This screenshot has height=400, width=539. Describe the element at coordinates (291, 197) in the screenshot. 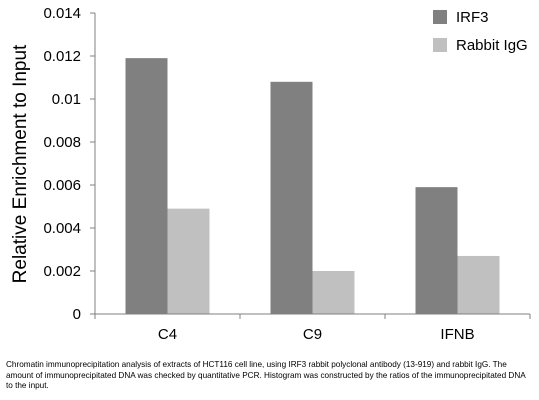

I see `bar-irf3-c9` at that location.